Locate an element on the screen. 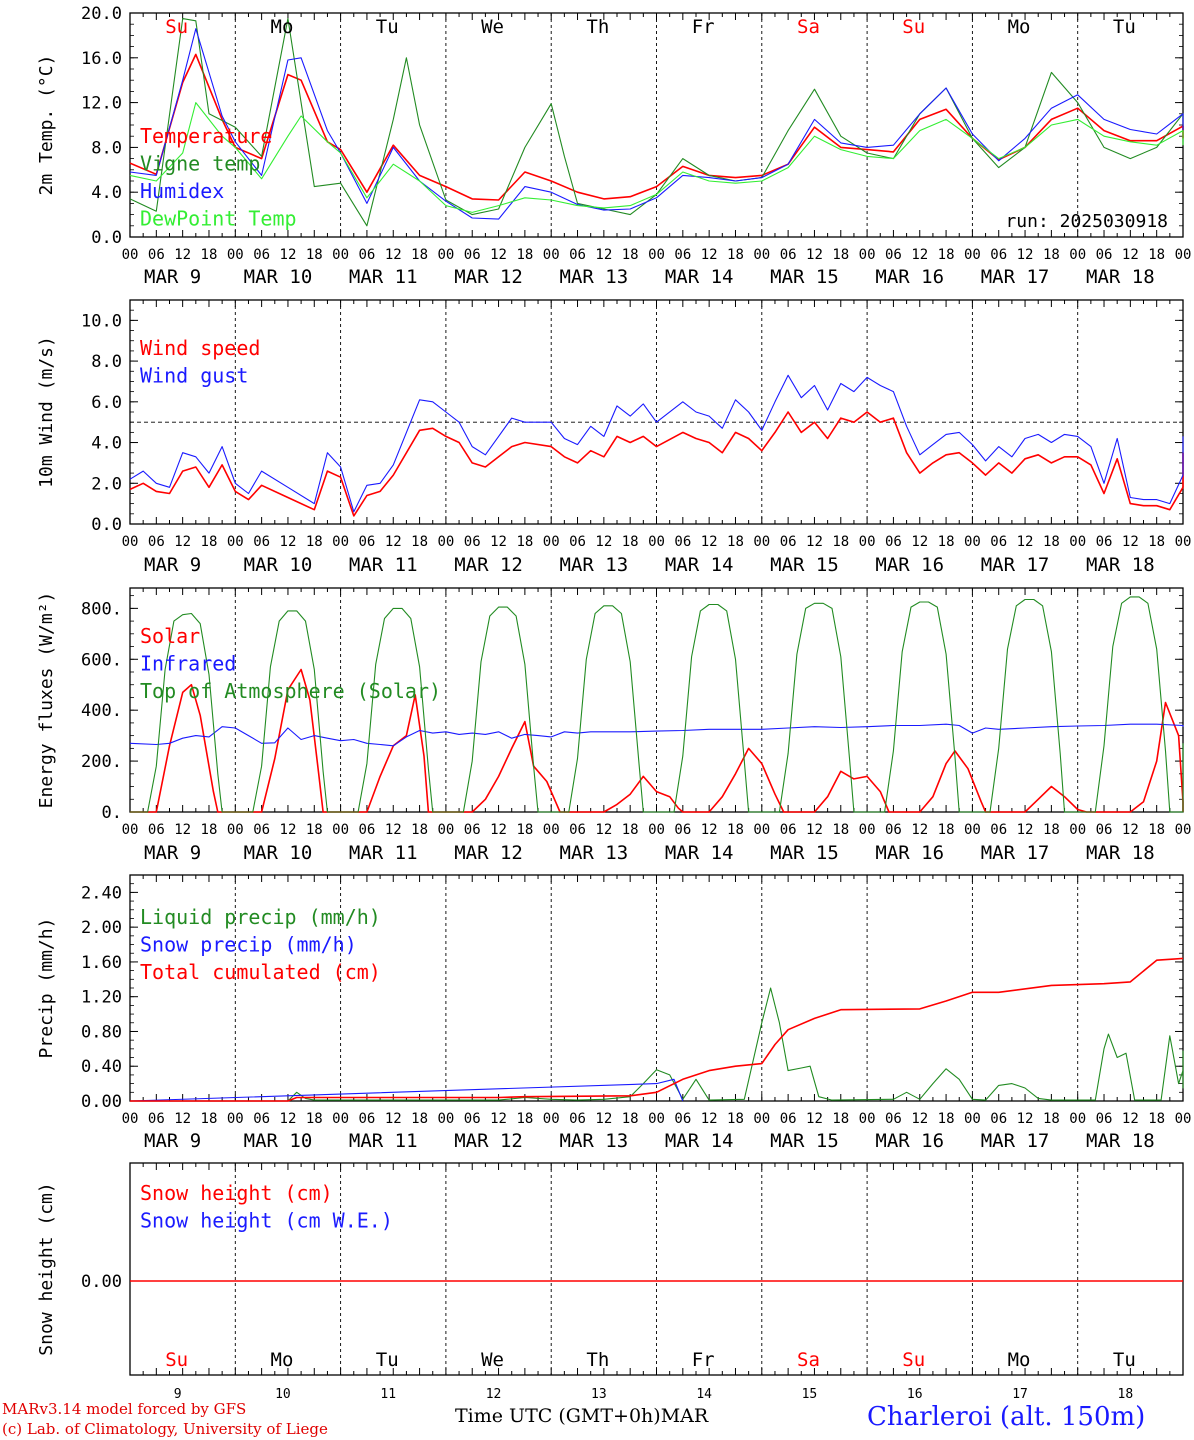 The height and width of the screenshot is (1440, 1194). y-tick-label: 1.60 is located at coordinates (101, 963).